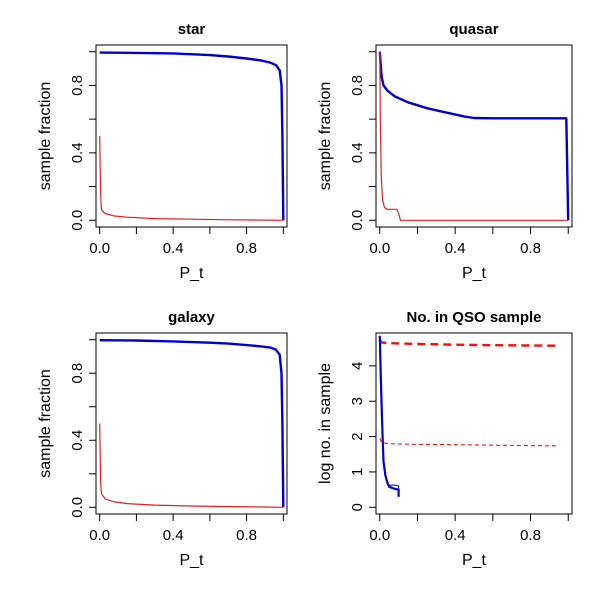 The height and width of the screenshot is (600, 600). Describe the element at coordinates (473, 317) in the screenshot. I see `chart-title: No. in QSO sample` at that location.